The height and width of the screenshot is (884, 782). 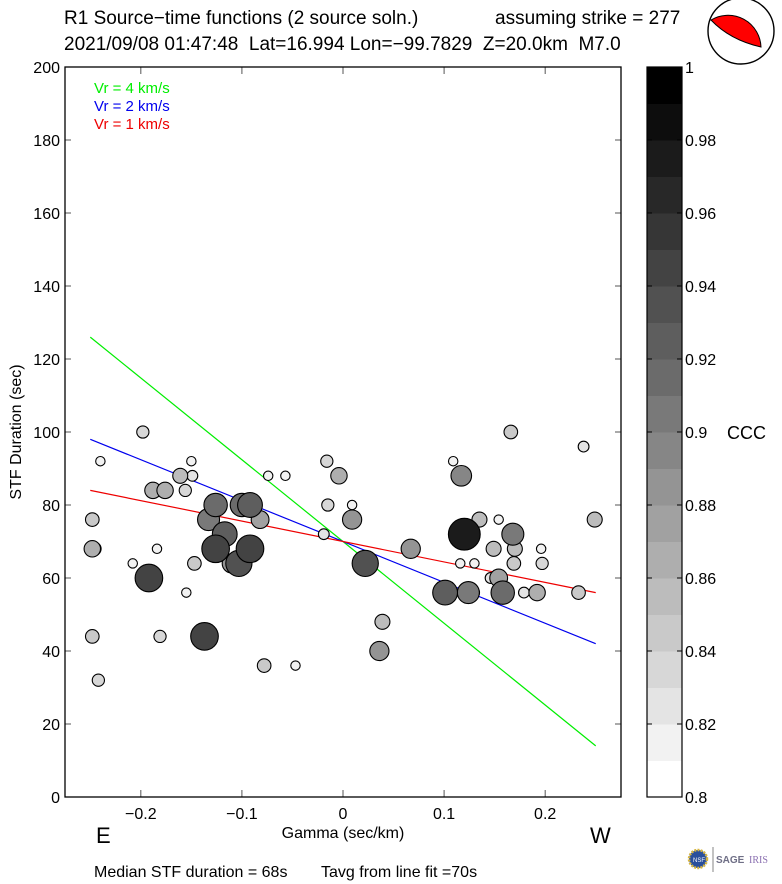 What do you see at coordinates (190, 872) in the screenshot?
I see `median-duration-text: Median STF duration = 68s` at bounding box center [190, 872].